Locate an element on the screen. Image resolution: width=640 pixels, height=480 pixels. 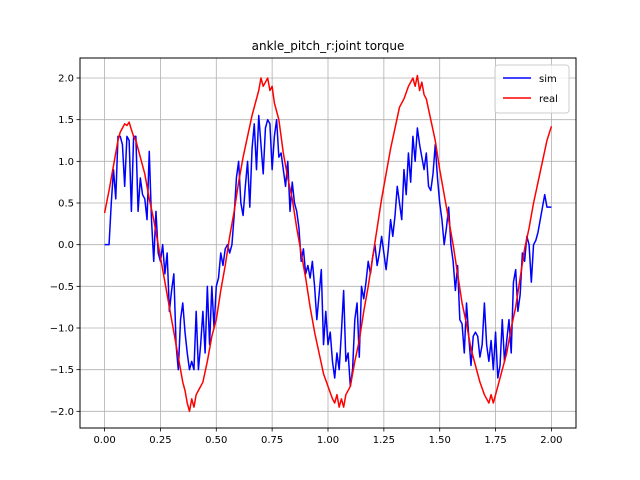
legend-label-sim: sim is located at coordinates (548, 79).